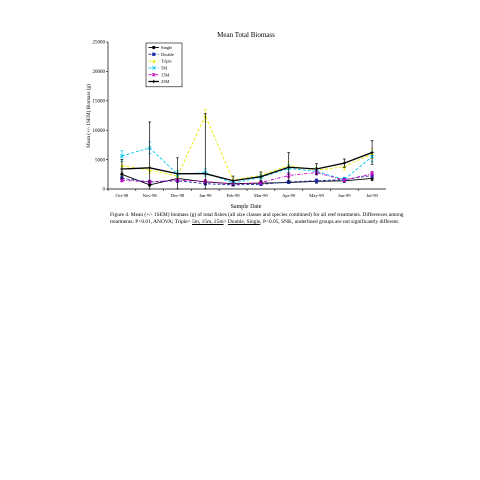 The height and width of the screenshot is (480, 480). Describe the element at coordinates (289, 195) in the screenshot. I see `x-tick-label: Apr-99` at that location.